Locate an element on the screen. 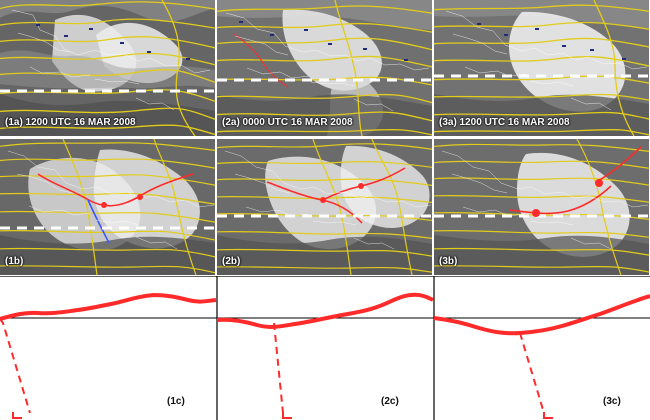 This screenshot has width=650, height=420. panel-3b-label: (3b) is located at coordinates (448, 261).